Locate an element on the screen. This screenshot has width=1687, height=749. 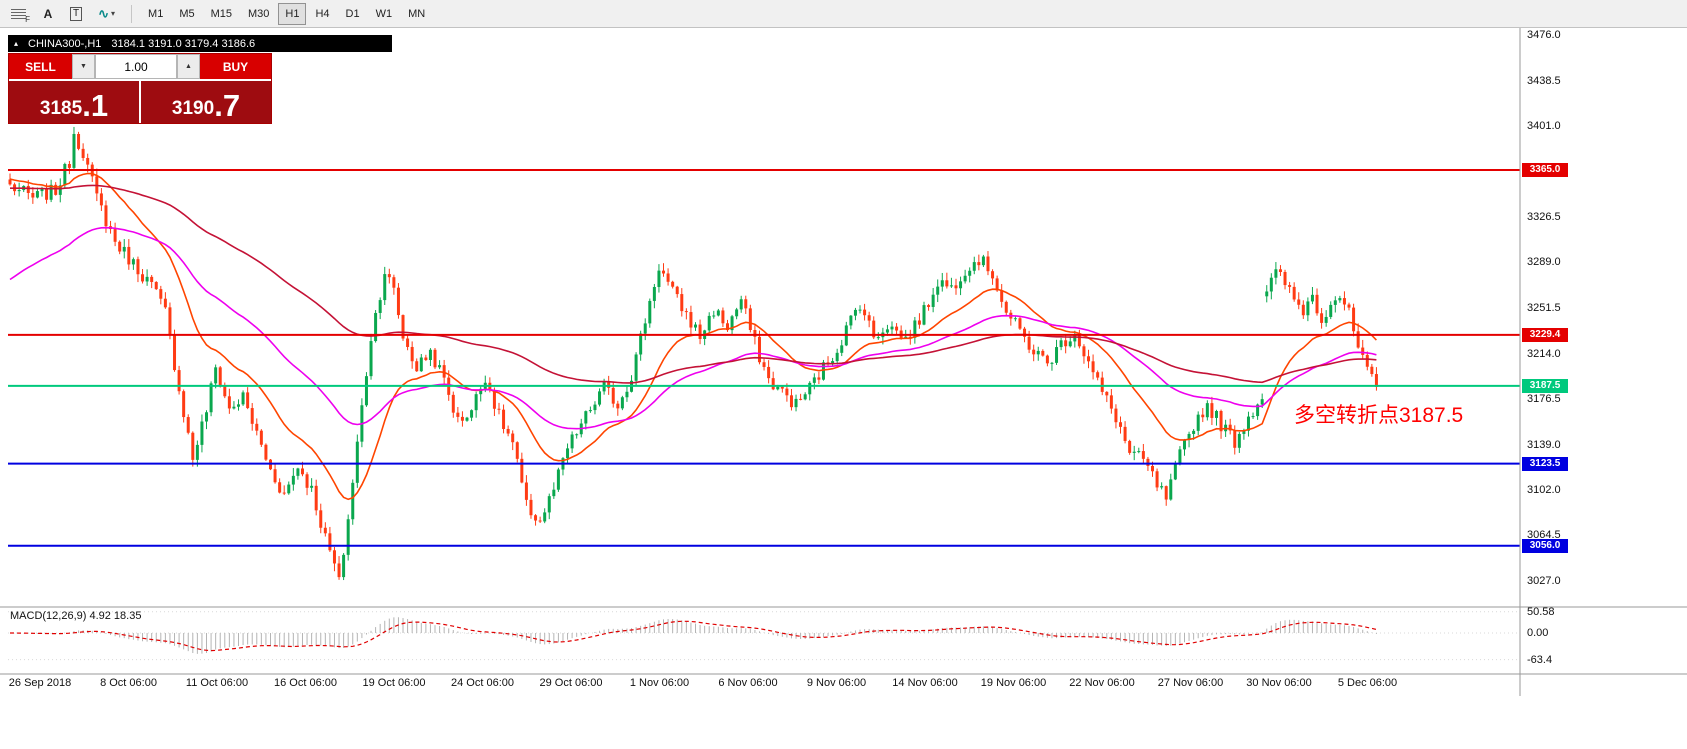
time-axis-label: 24 Oct 06:00 is located at coordinates (482, 683).